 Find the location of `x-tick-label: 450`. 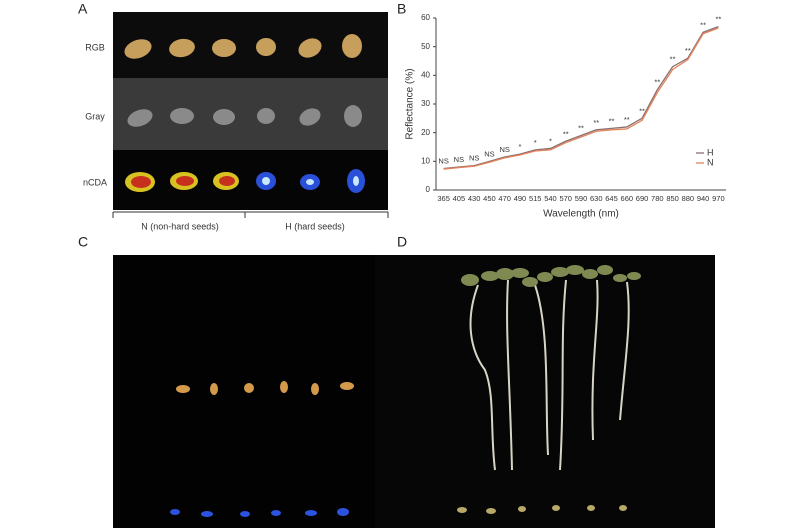

x-tick-label: 450 is located at coordinates (489, 198).